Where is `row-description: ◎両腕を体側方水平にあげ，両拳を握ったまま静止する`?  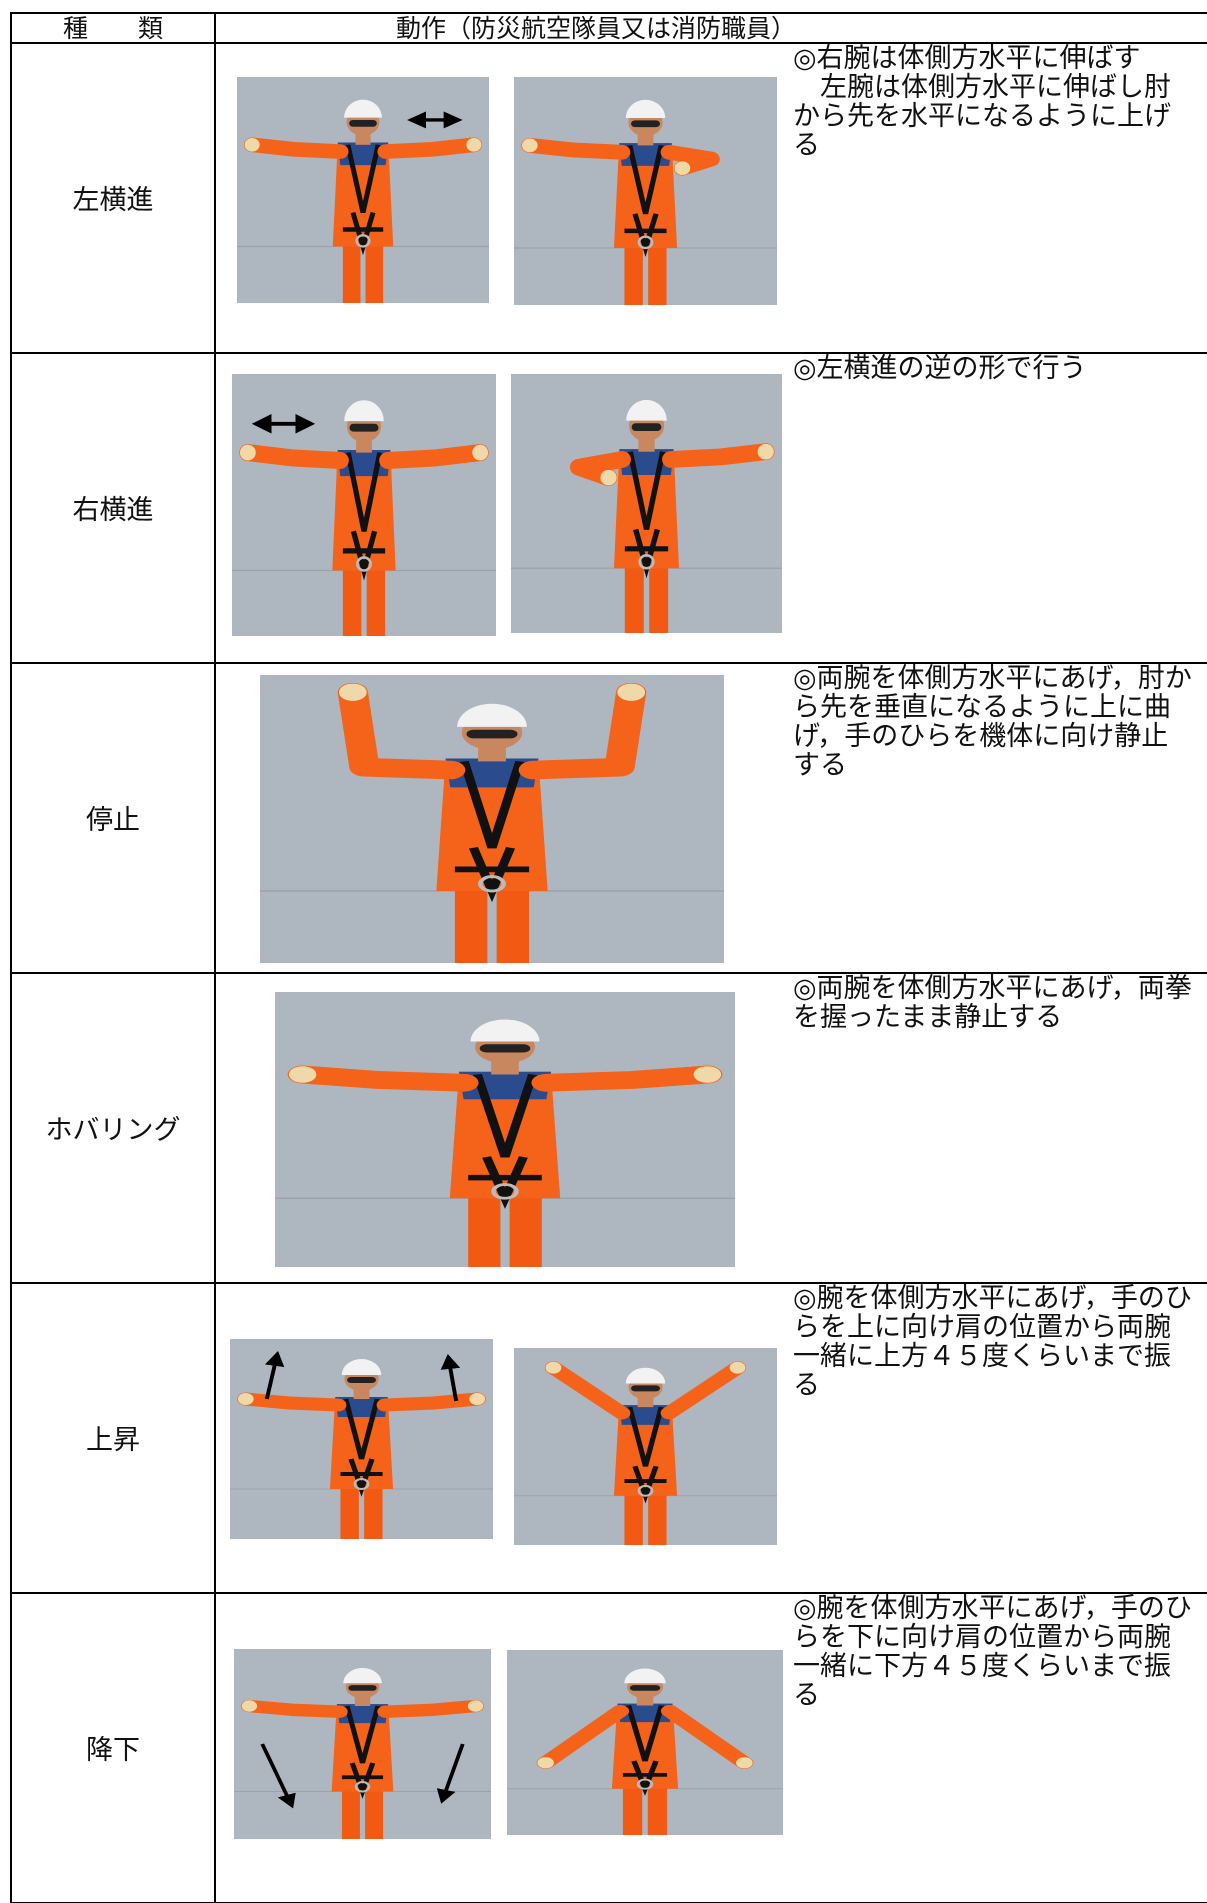
row-description: ◎両腕を体側方水平にあげ，両拳を握ったまま静止する is located at coordinates (993, 1003).